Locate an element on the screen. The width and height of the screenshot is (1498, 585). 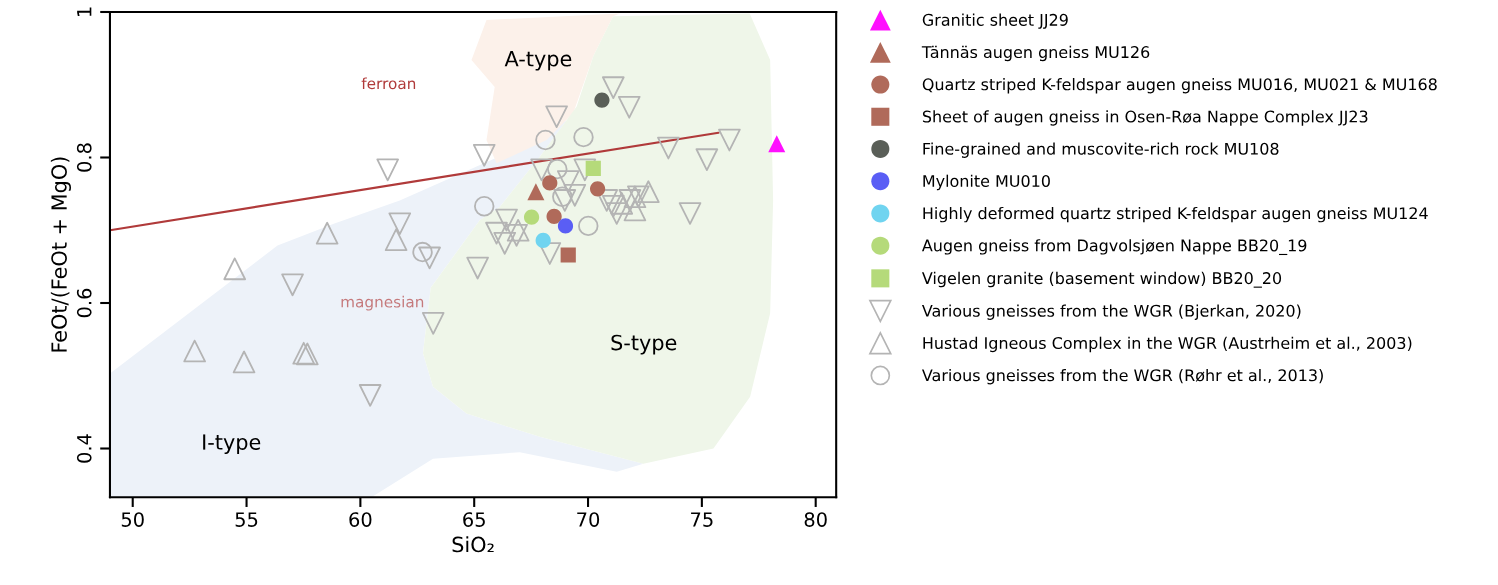
x-tick-label: 70 is located at coordinates (588, 519).